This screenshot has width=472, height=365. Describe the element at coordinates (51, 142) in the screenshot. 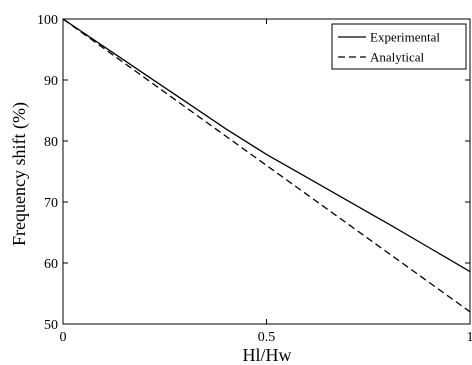

I see `y-tick-label: 80` at that location.